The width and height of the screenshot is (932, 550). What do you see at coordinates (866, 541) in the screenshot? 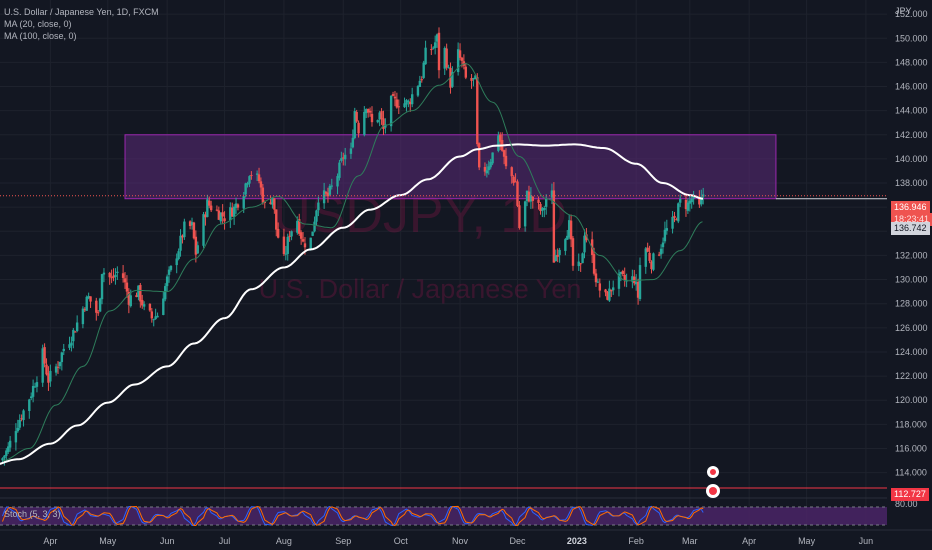
I see `time-tick-label: Jun` at bounding box center [866, 541].